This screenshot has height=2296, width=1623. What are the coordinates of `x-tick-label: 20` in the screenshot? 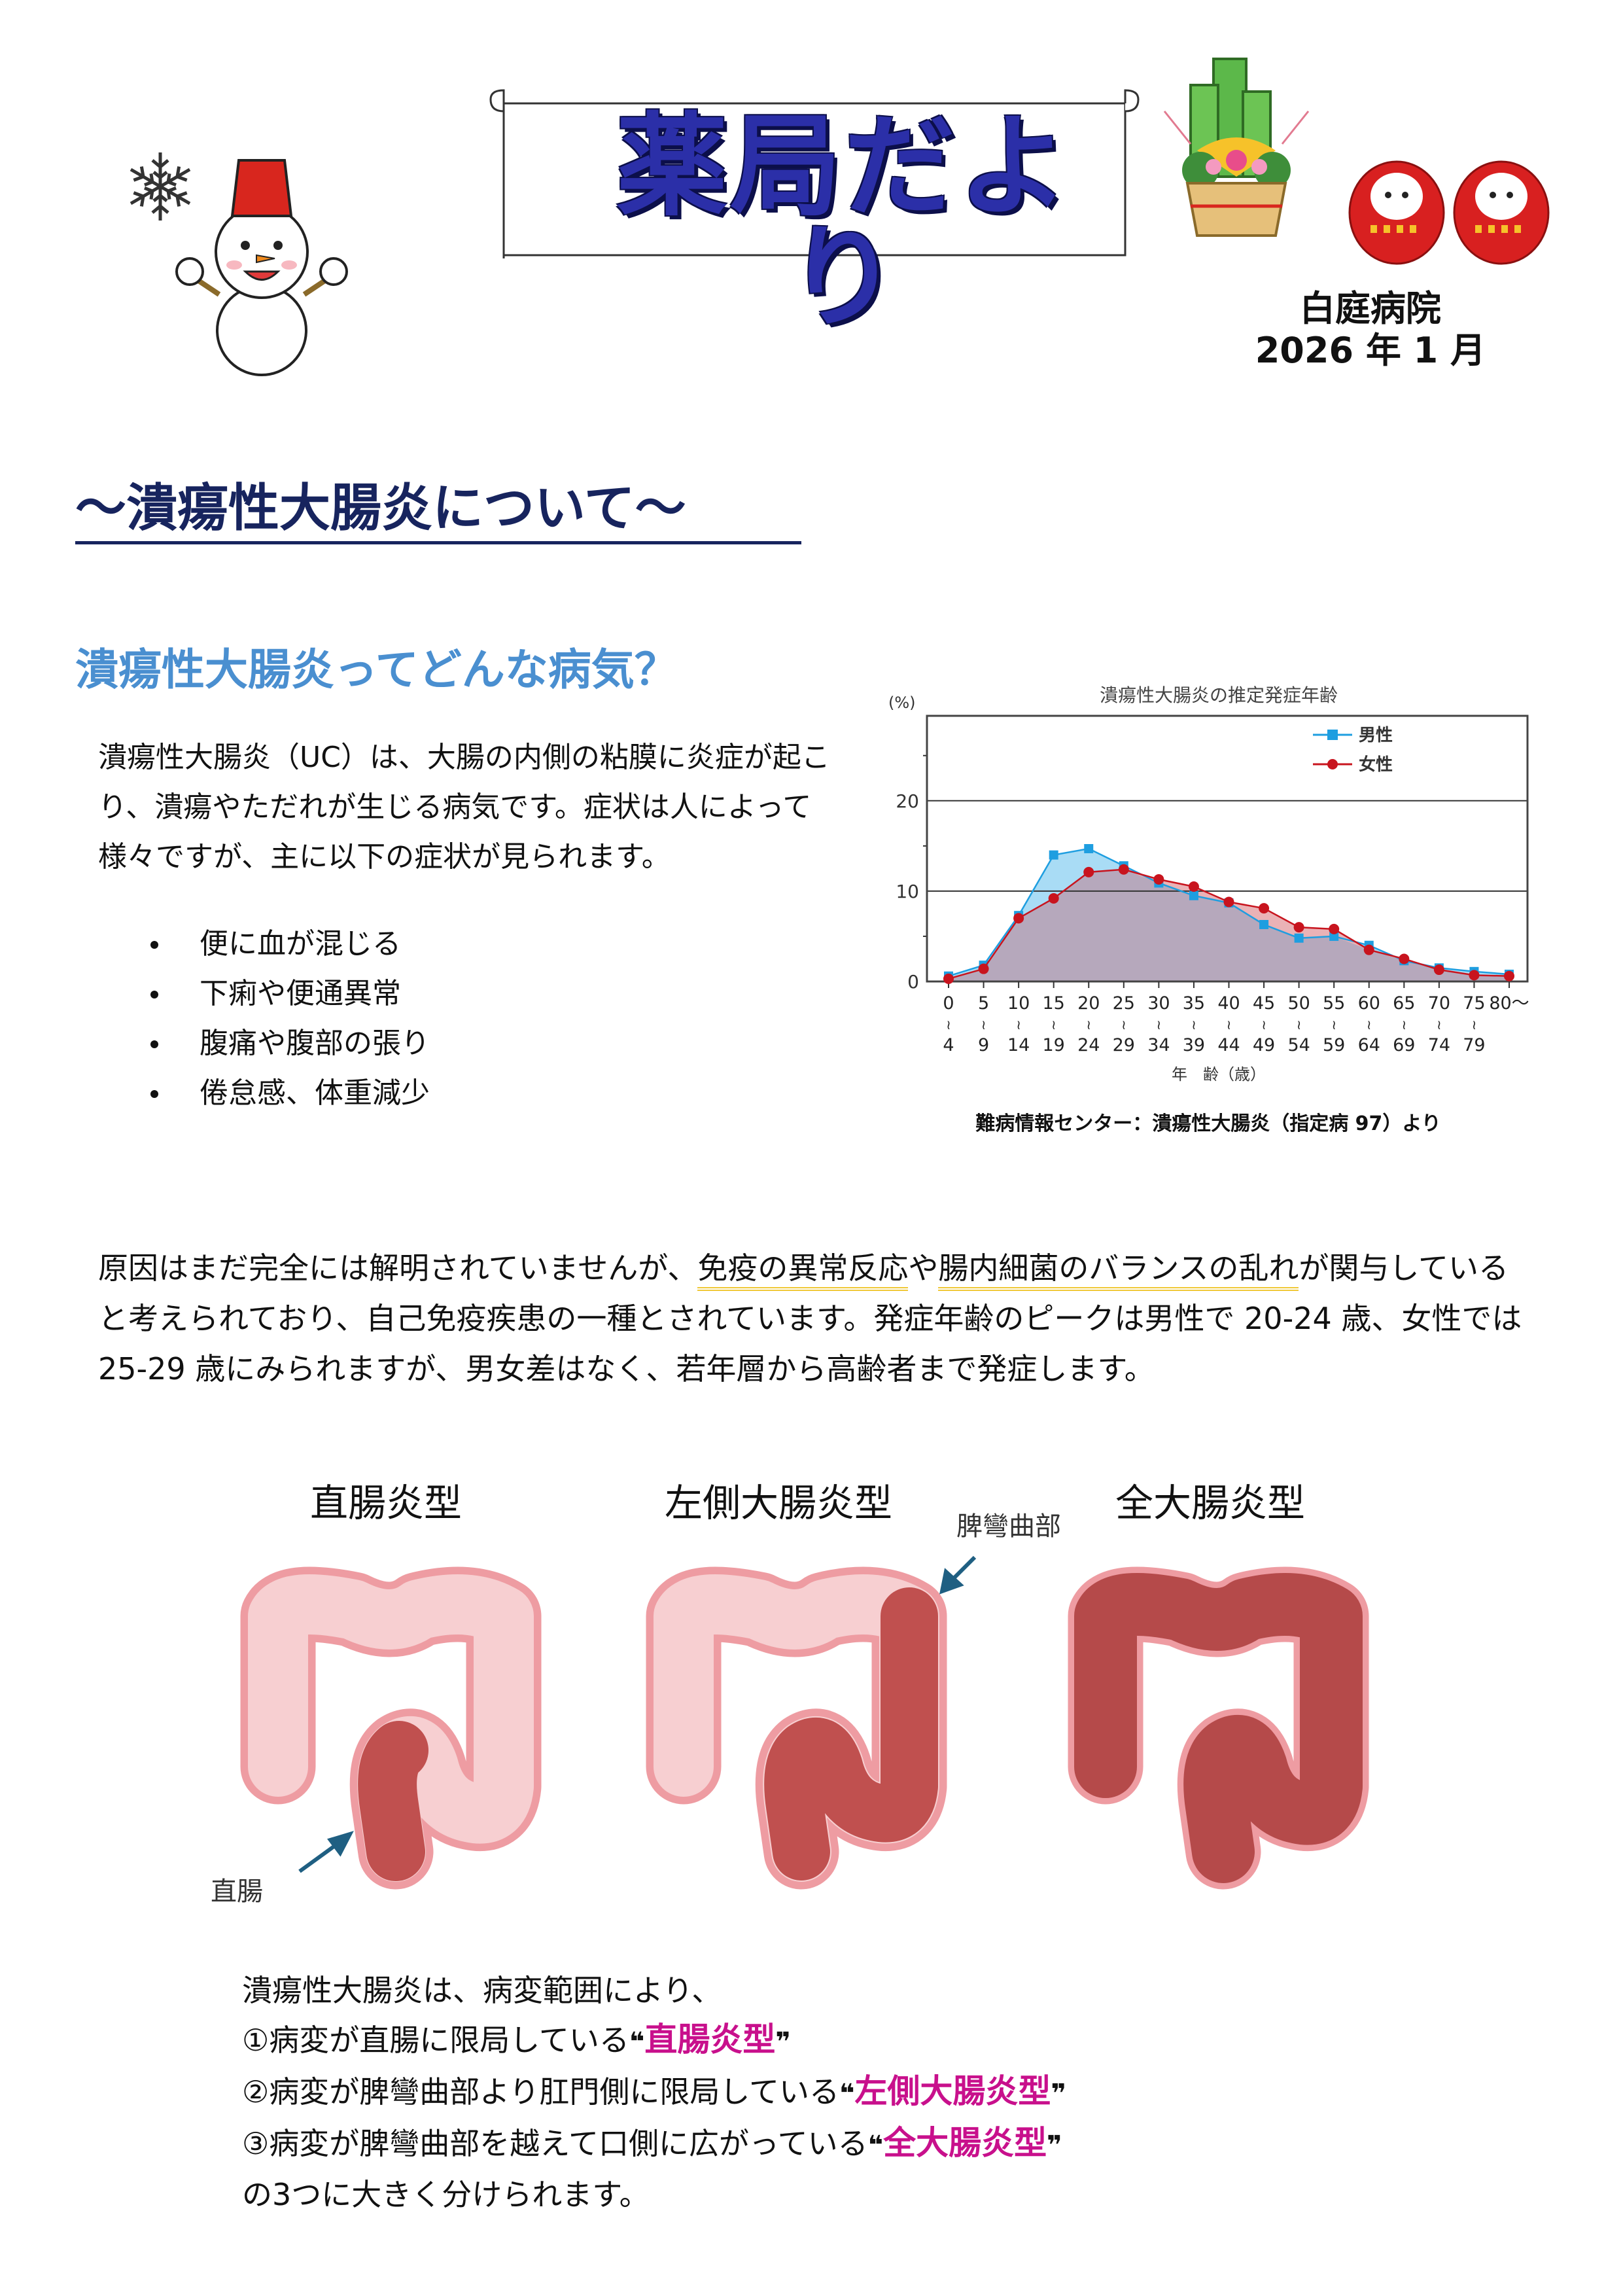 It's located at (1088, 1004).